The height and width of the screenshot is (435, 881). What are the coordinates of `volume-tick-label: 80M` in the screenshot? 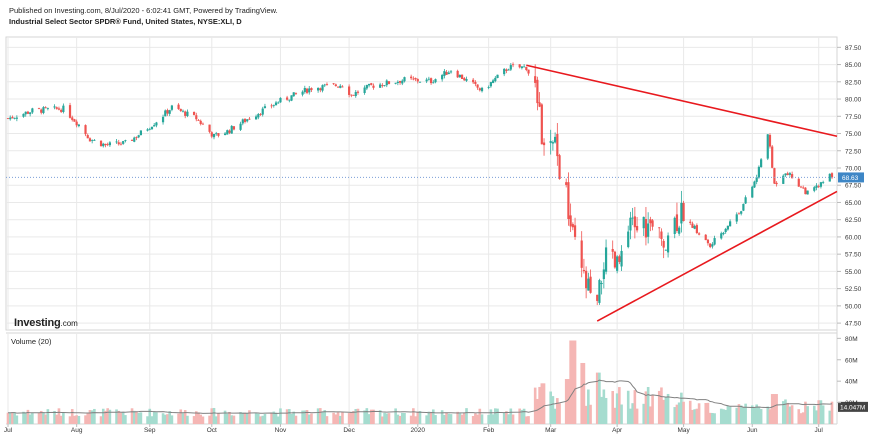 It's located at (851, 339).